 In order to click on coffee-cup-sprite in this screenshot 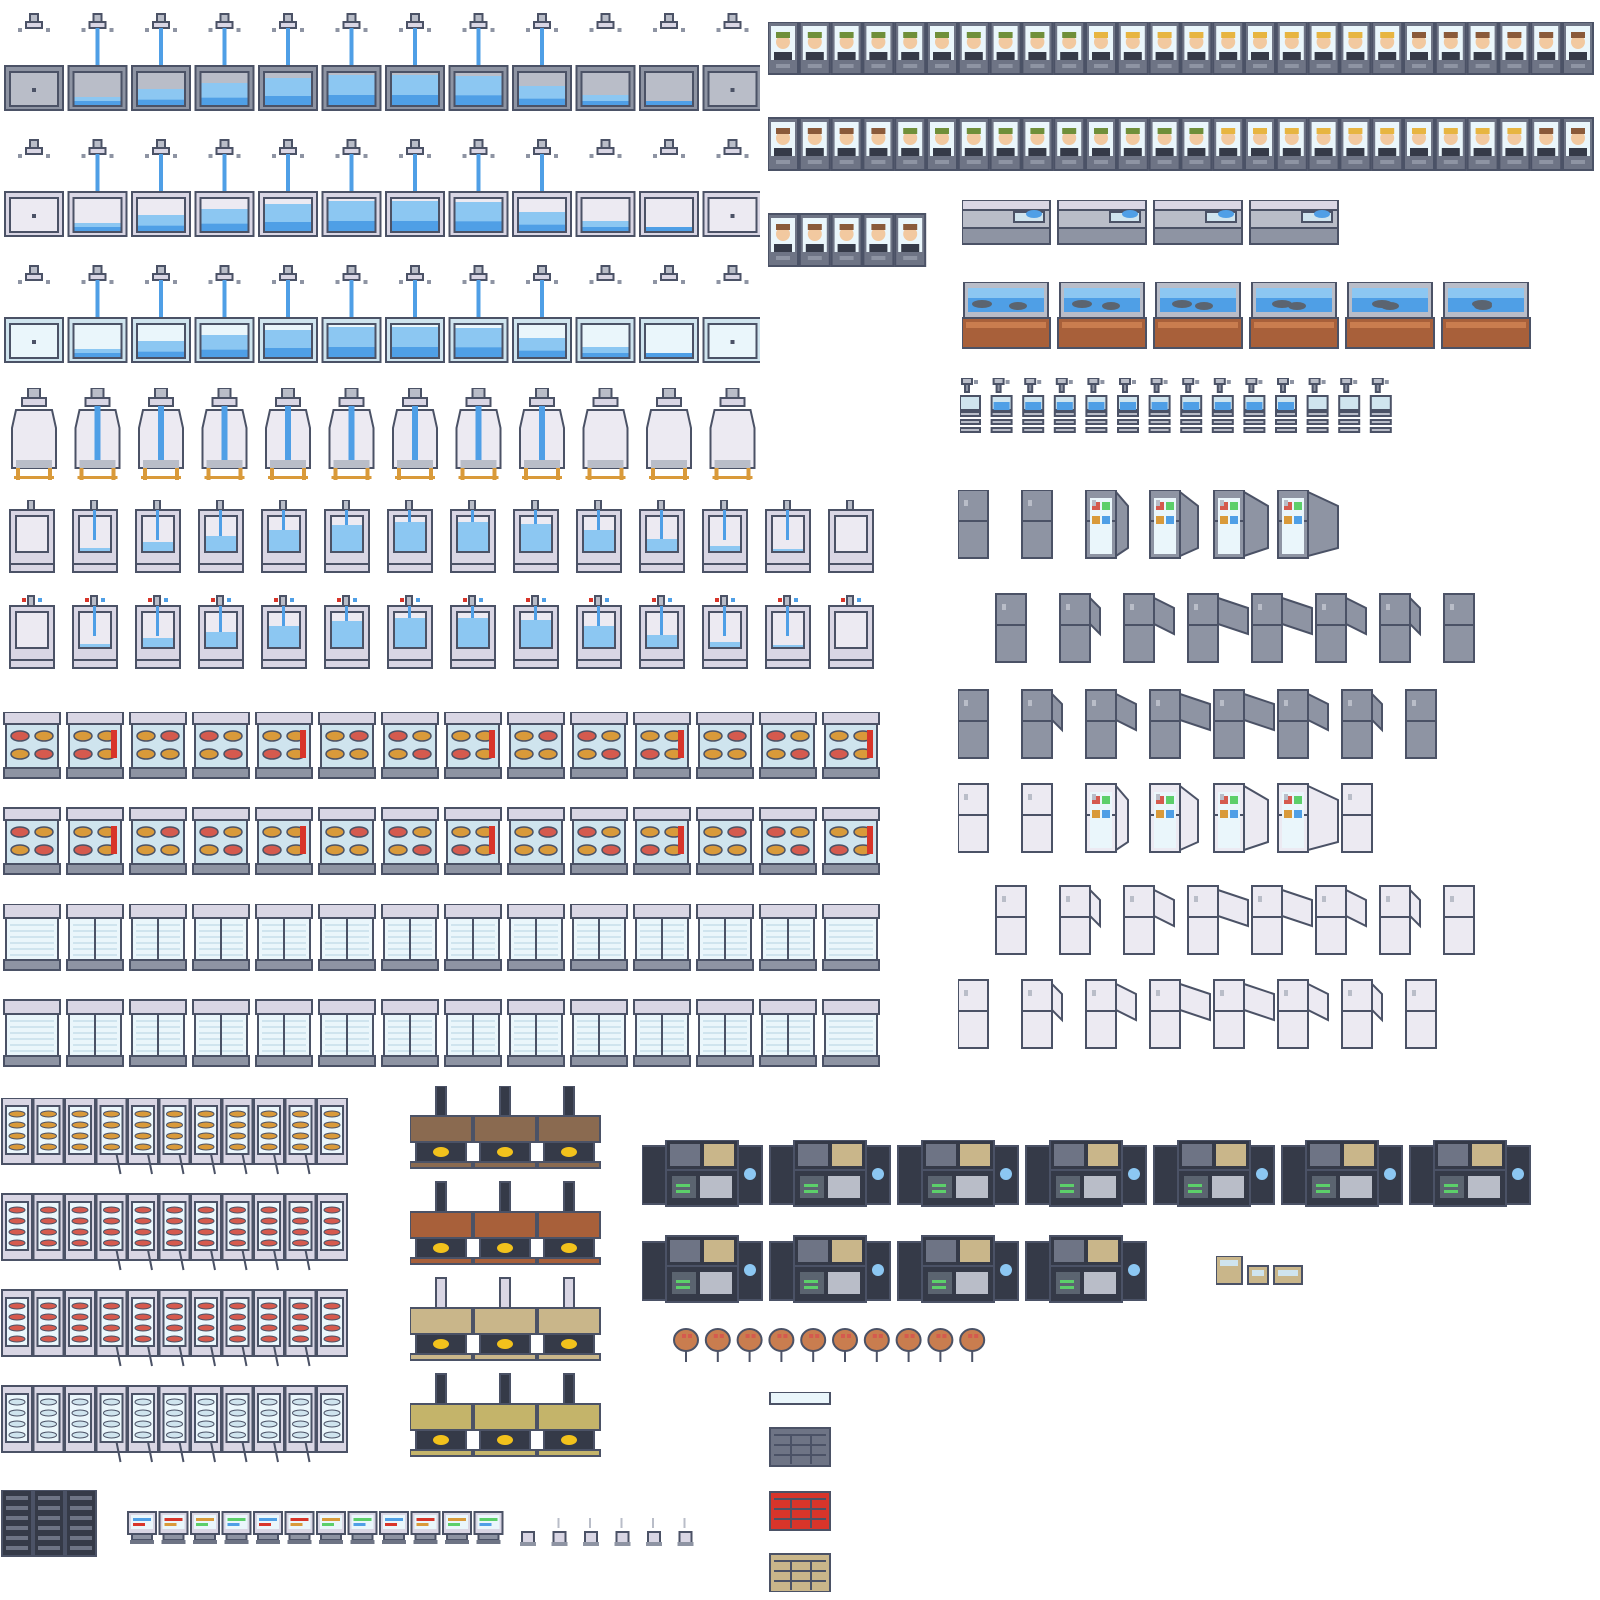, I will do `click(654, 1532)`.